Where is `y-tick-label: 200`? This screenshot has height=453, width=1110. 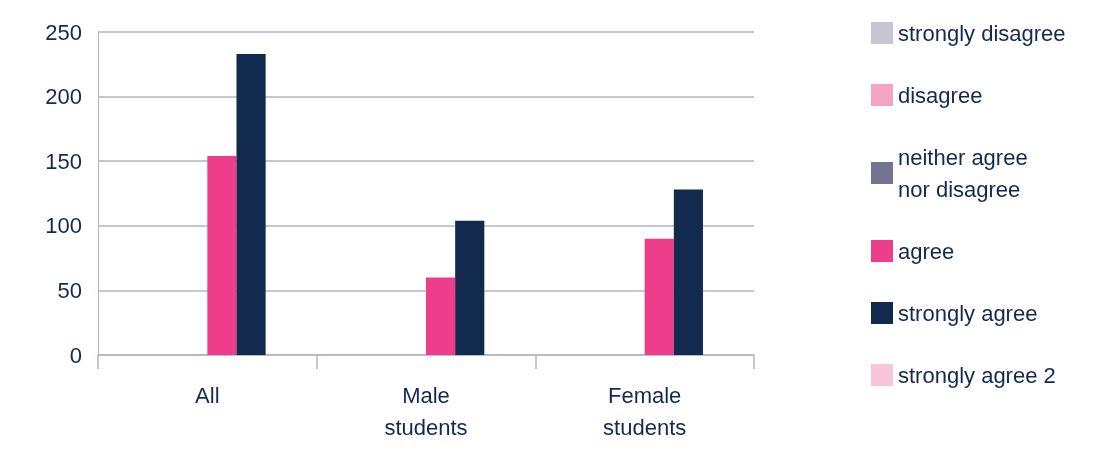 y-tick-label: 200 is located at coordinates (63, 97).